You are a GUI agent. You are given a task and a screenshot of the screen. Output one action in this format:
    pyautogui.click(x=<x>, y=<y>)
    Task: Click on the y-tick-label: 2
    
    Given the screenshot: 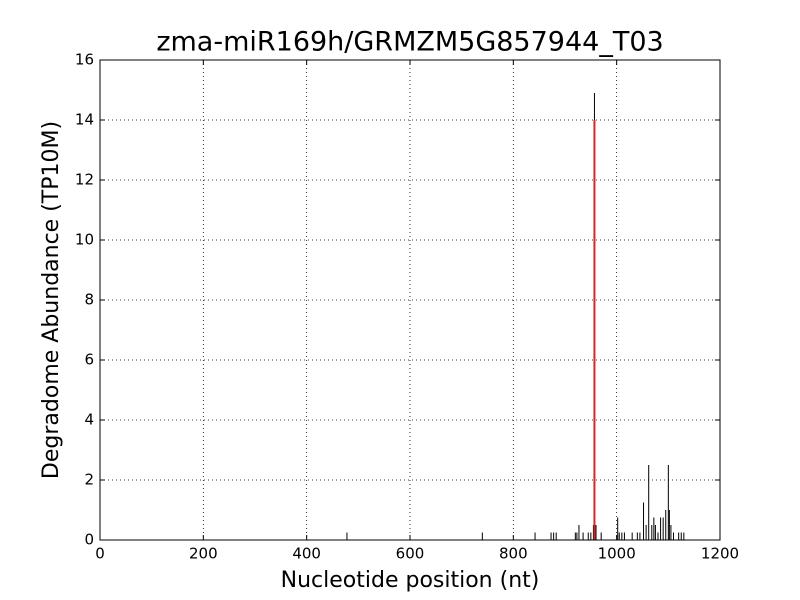 What is the action you would take?
    pyautogui.click(x=89, y=480)
    